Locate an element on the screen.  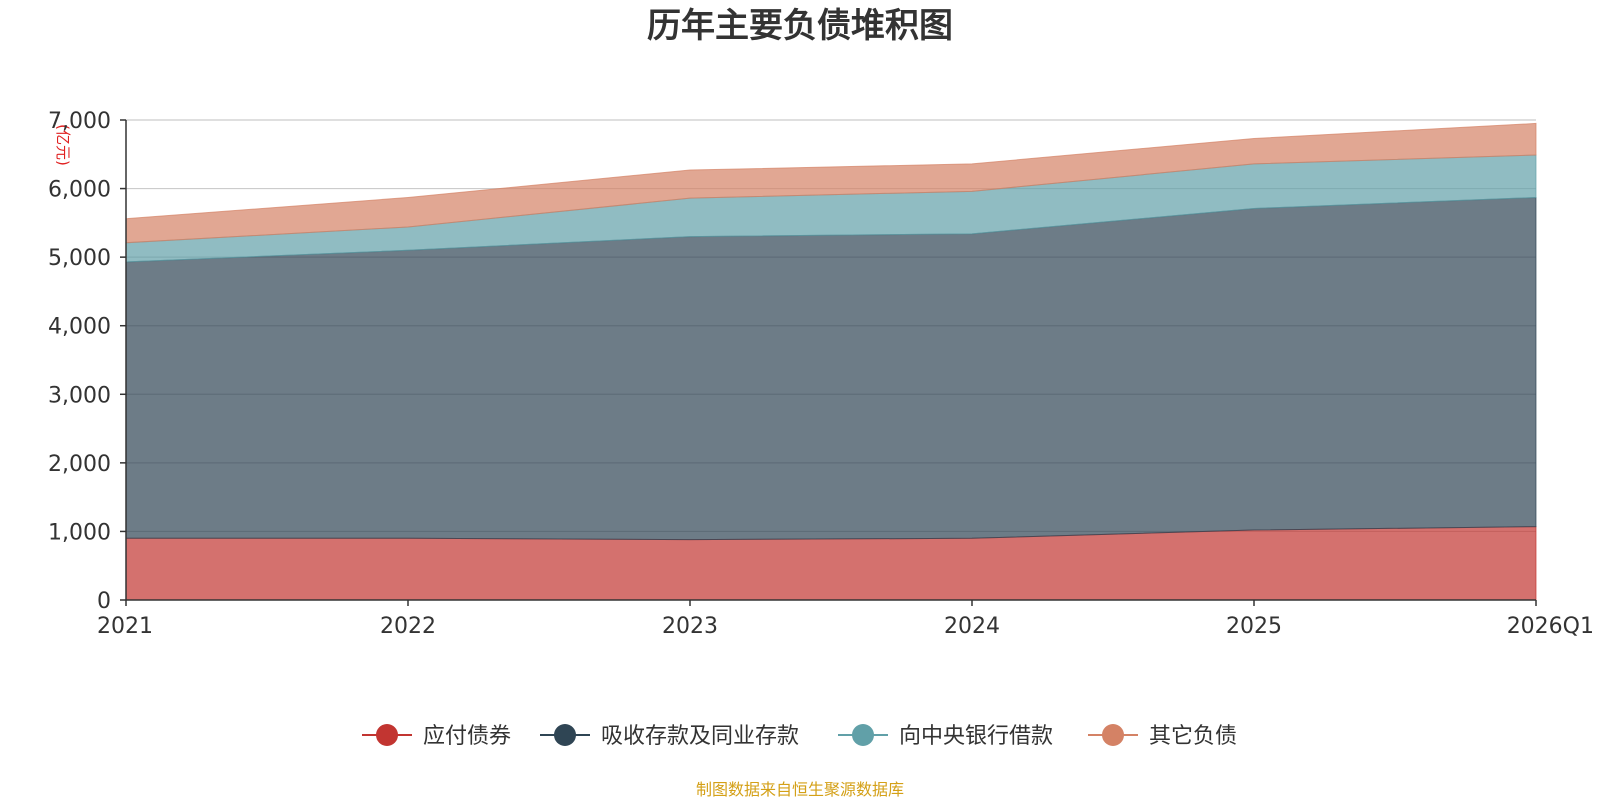
y-axis-unit-label: (亿元) is located at coordinates (63, 145).